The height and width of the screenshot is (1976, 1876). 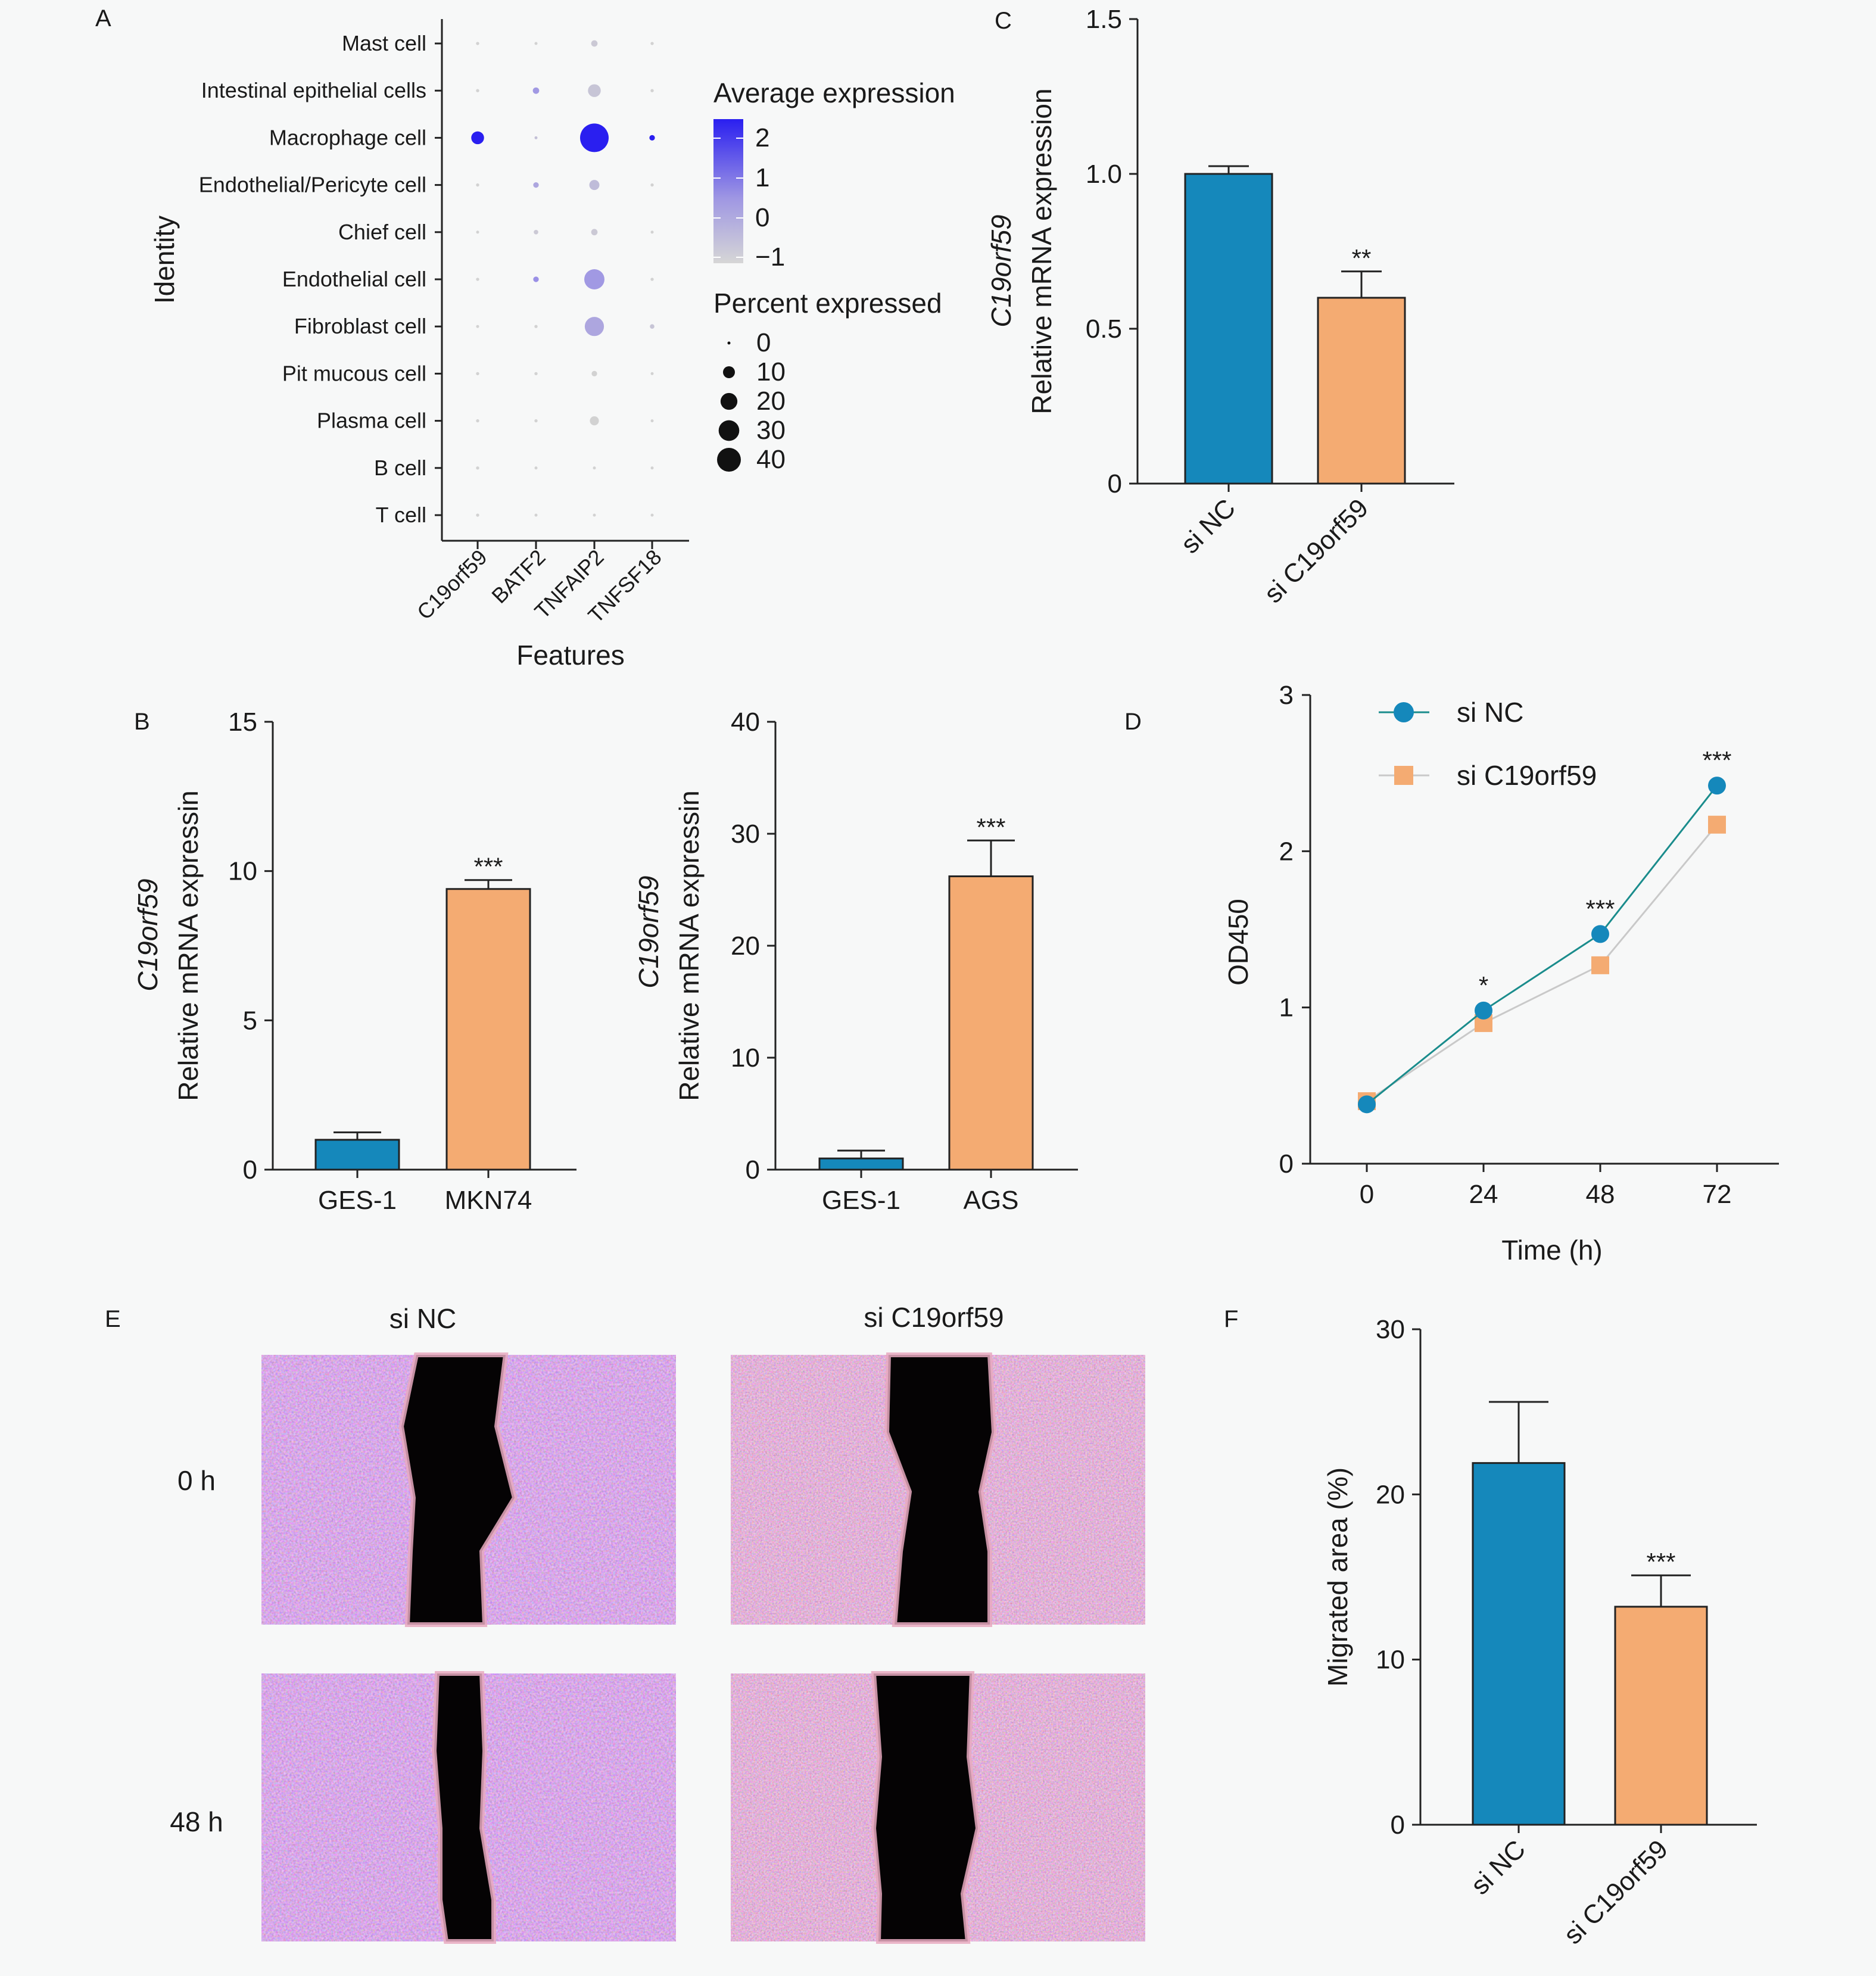 What do you see at coordinates (1238, 943) in the screenshot?
I see `panel-d-y-title: OD450` at bounding box center [1238, 943].